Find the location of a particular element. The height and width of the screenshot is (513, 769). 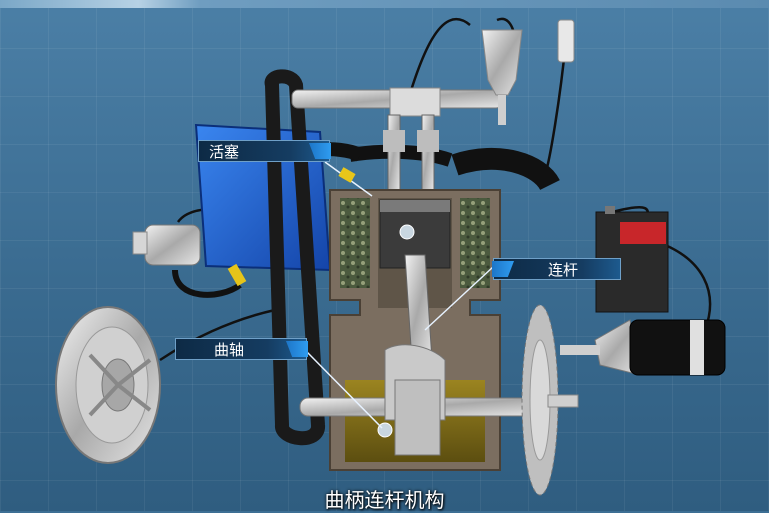

timing-belt is located at coordinates (294, 257).